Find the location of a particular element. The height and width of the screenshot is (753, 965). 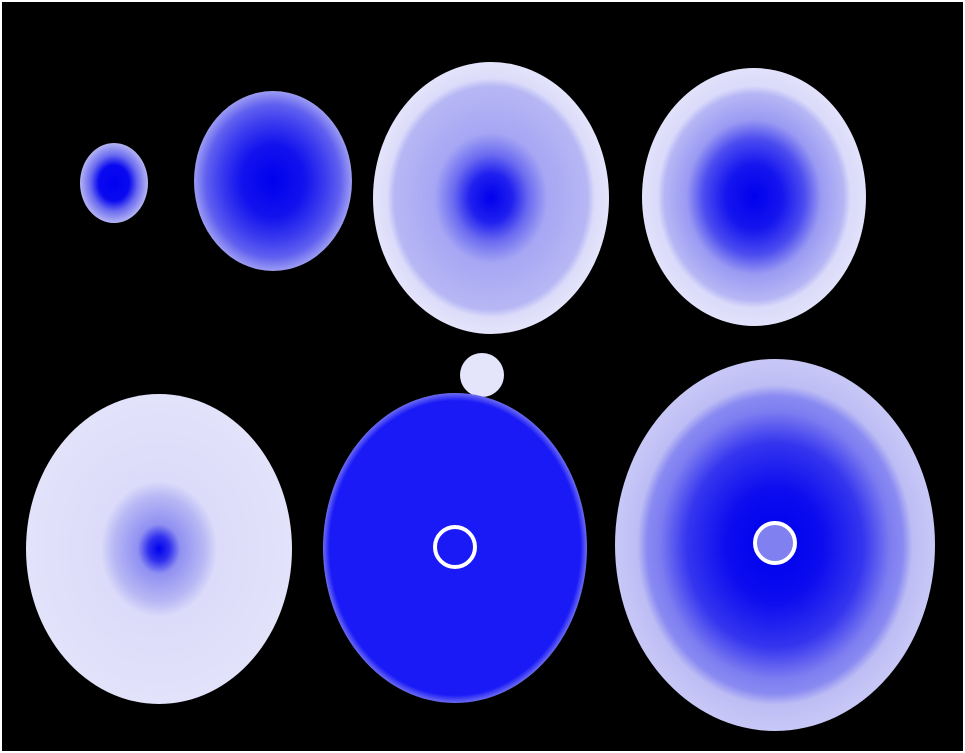

ellipse-large-a is located at coordinates (491, 198).